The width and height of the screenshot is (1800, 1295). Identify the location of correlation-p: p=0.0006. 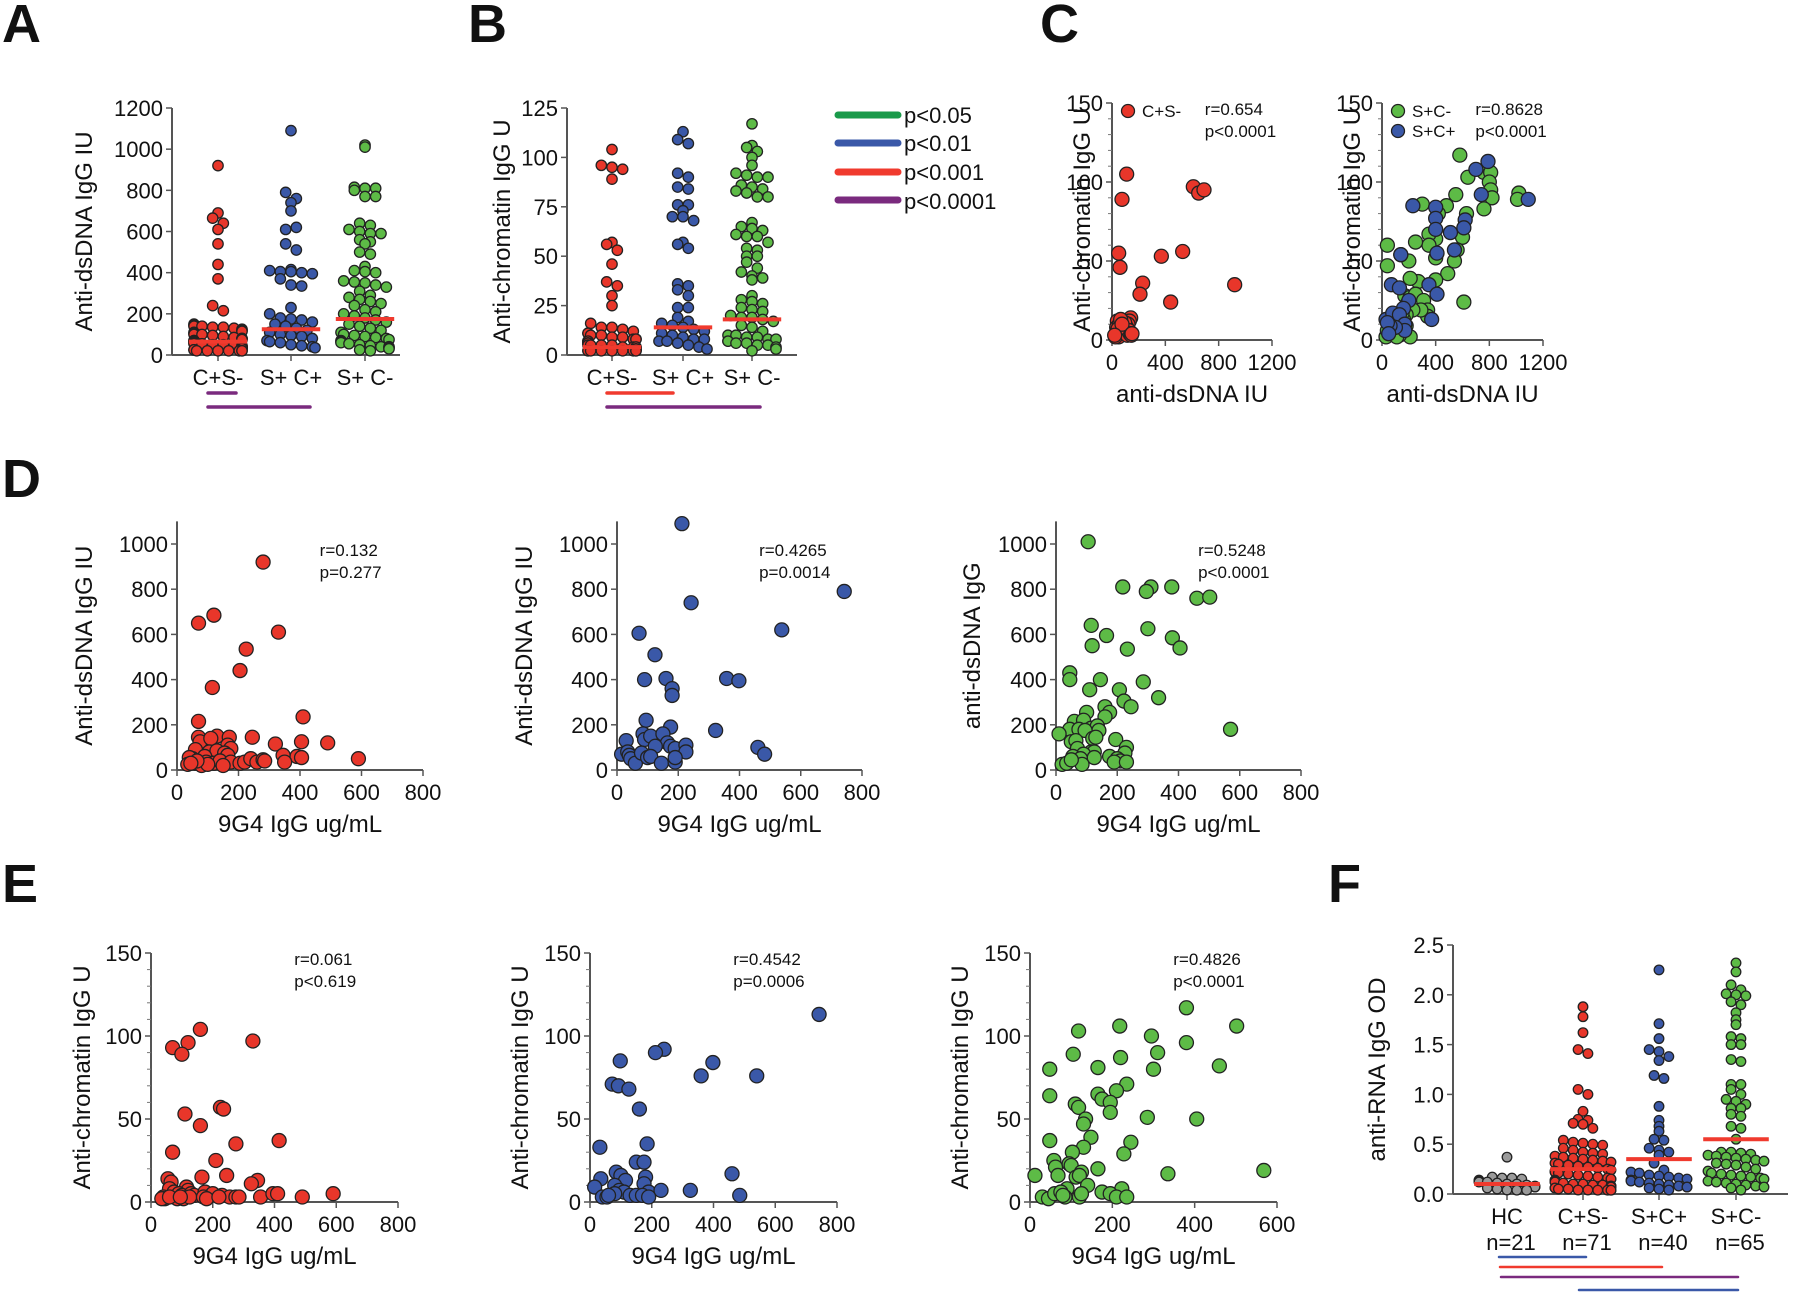
(768, 981).